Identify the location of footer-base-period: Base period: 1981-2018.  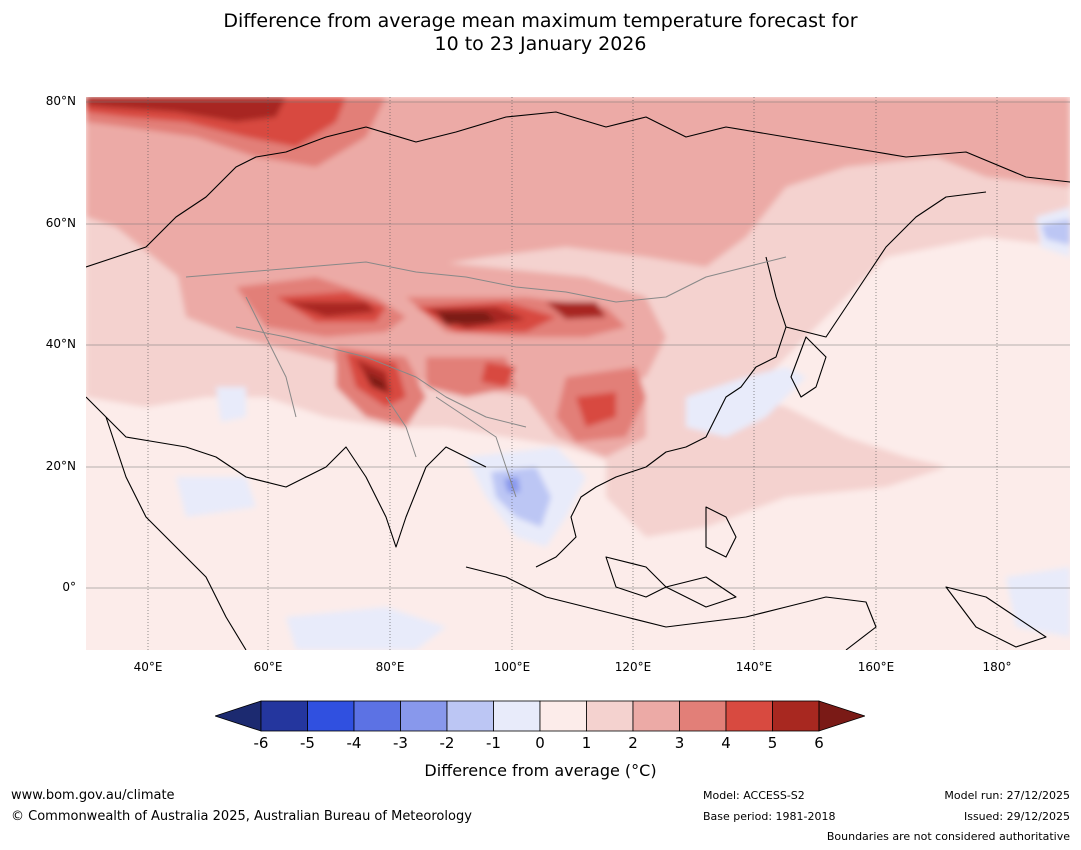
(769, 816).